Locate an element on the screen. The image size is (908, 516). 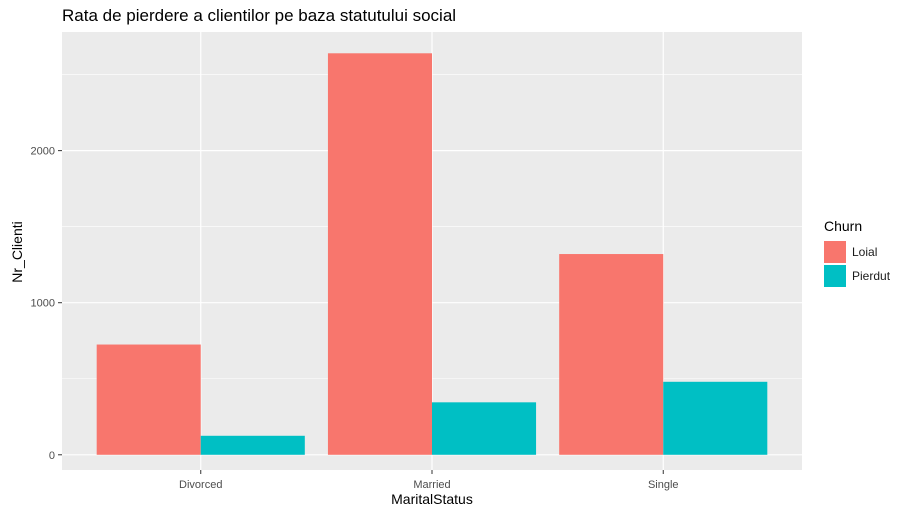
legend: Churn Loial Pierdut is located at coordinates (857, 253).